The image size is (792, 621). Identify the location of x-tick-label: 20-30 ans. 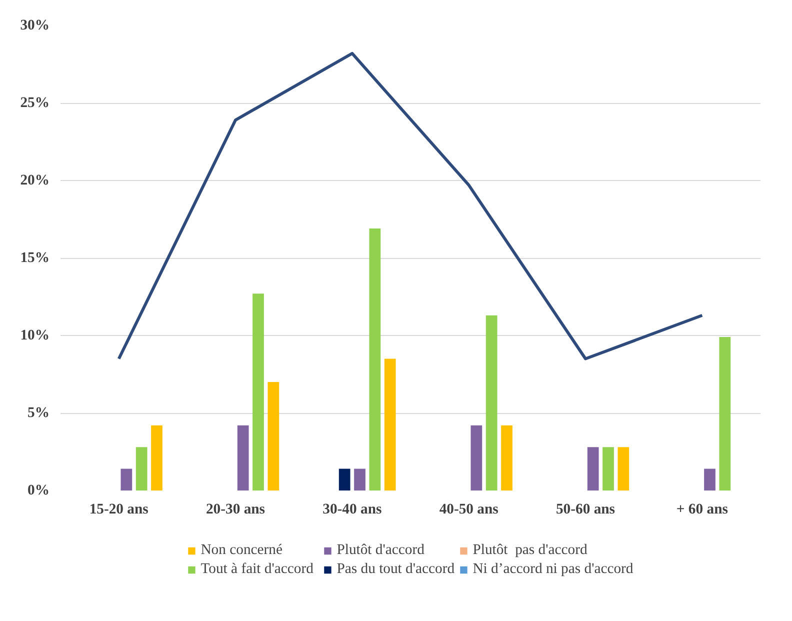
(236, 510).